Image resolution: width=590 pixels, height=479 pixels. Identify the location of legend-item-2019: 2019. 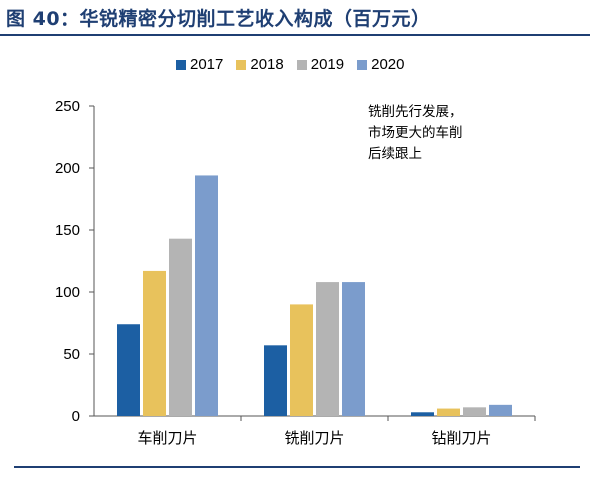
(320, 64).